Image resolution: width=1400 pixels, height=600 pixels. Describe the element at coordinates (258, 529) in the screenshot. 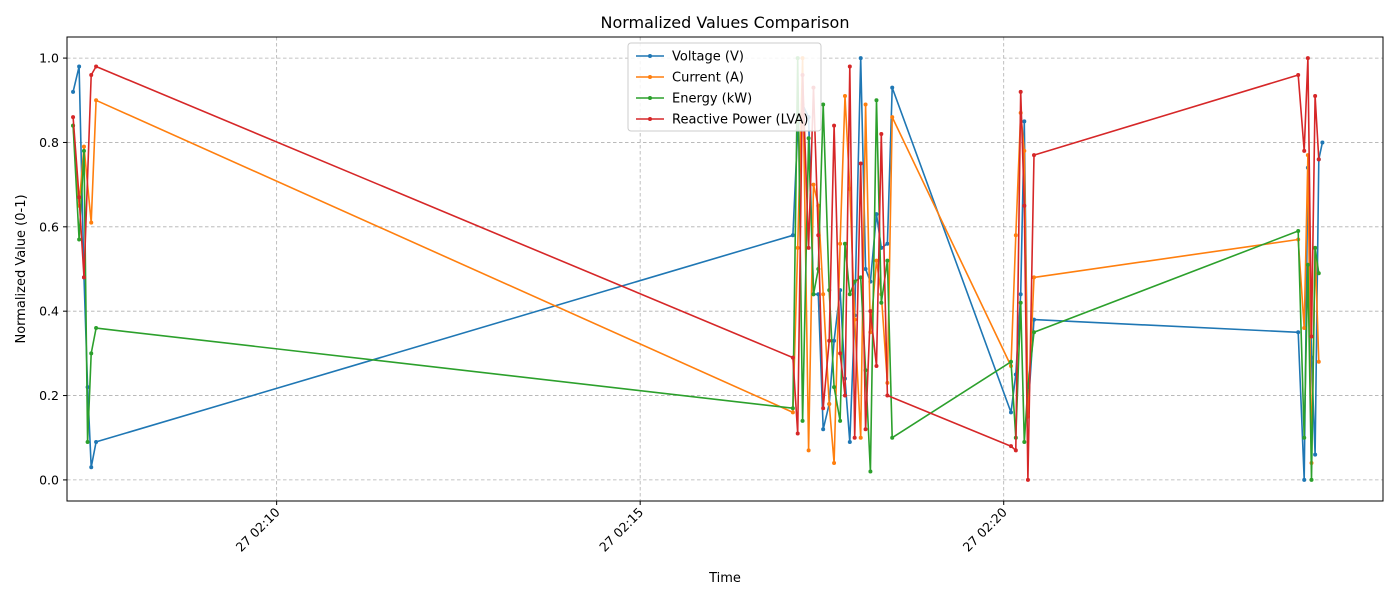

I see `x-tick-label: 27 02:10` at that location.